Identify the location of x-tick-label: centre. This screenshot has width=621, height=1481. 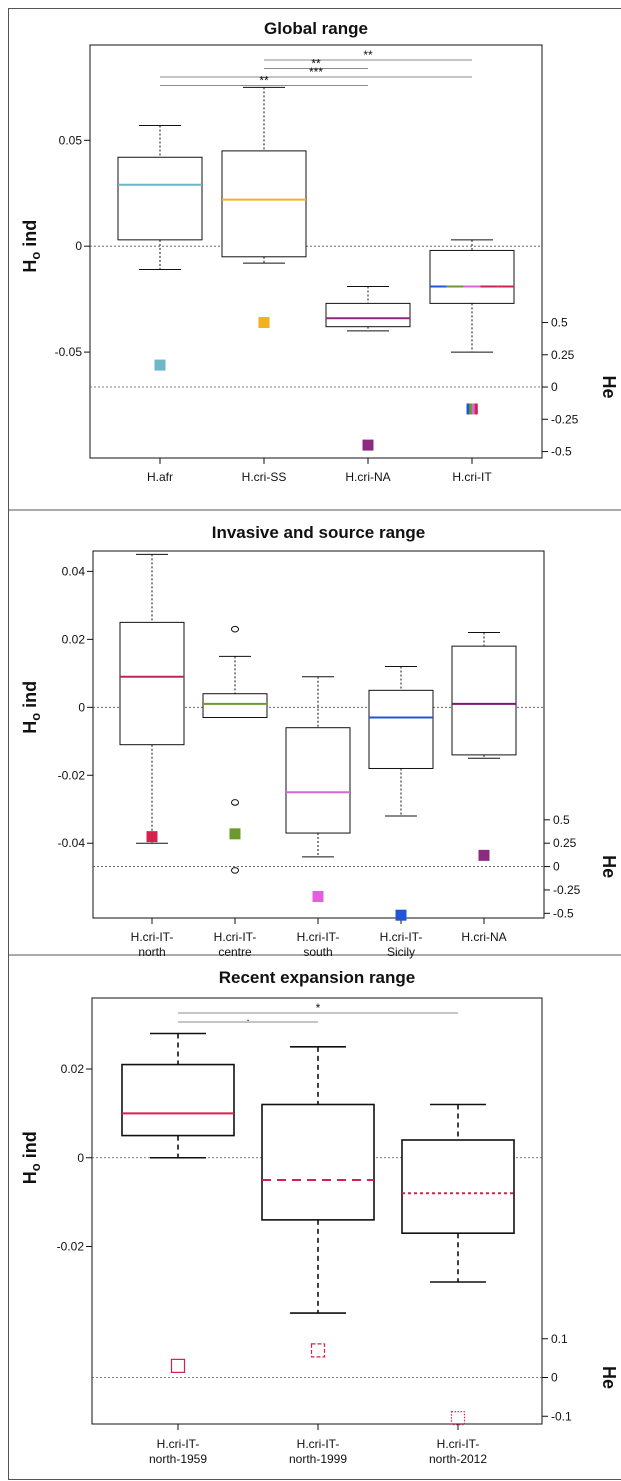
(235, 952).